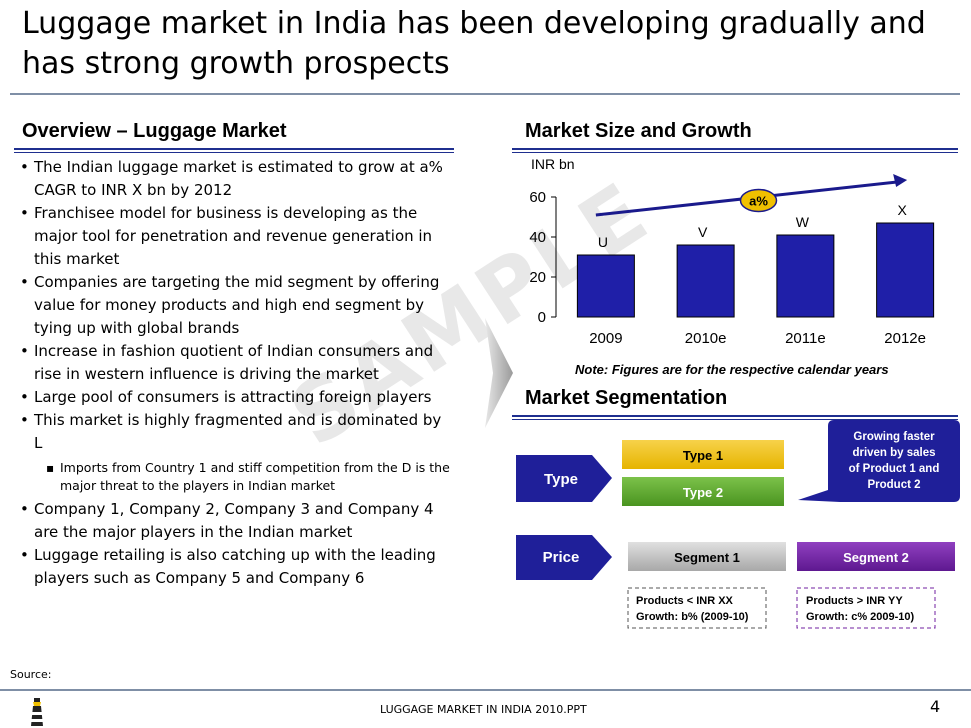 The image size is (971, 728). What do you see at coordinates (626, 398) in the screenshot?
I see `segmentation-heading: Market Segmentation` at bounding box center [626, 398].